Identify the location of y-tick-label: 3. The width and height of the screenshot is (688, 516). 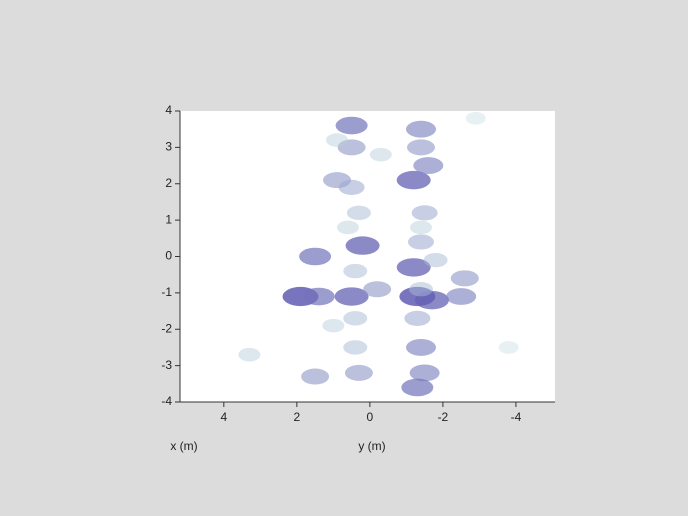
(168, 147).